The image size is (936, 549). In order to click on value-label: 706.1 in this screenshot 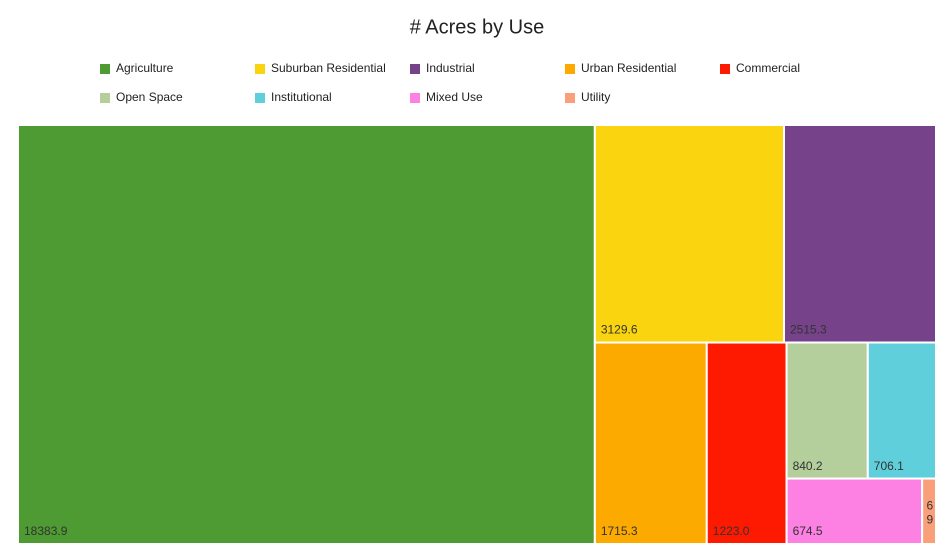, I will do `click(889, 466)`.